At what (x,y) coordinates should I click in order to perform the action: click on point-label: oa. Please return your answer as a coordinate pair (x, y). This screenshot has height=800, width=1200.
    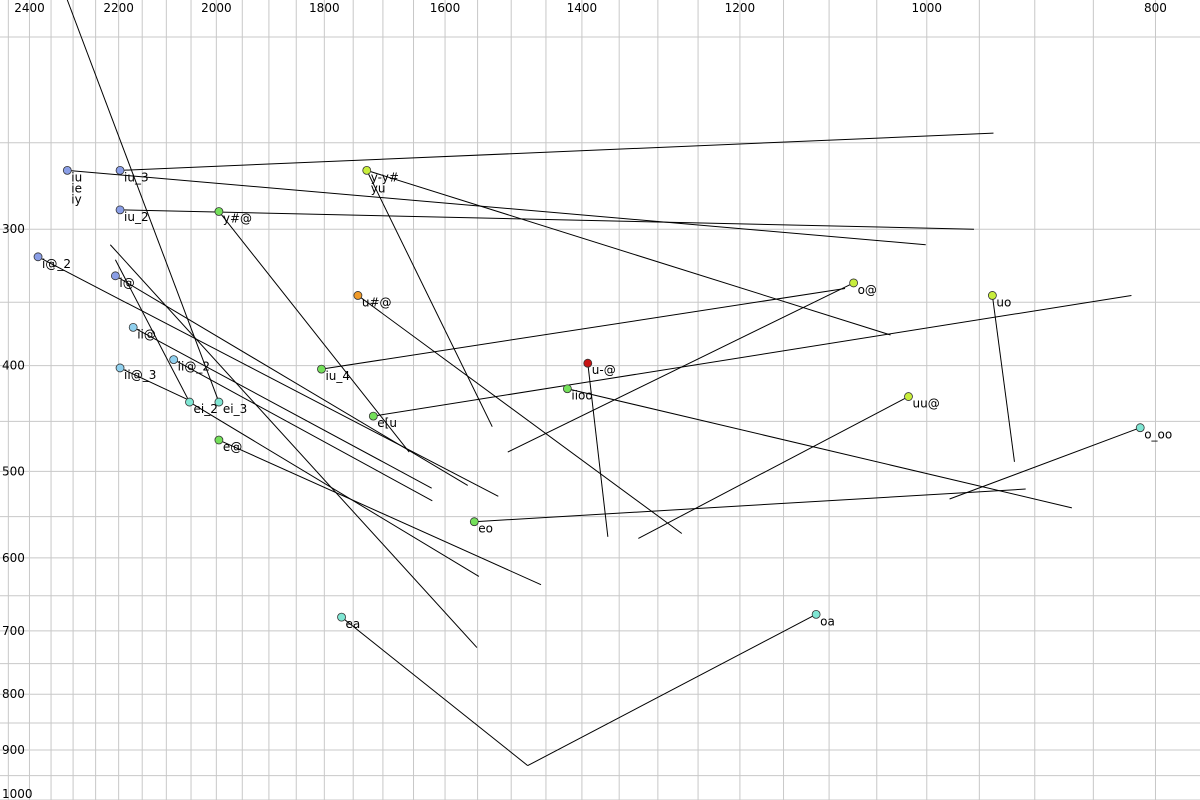
    Looking at the image, I should click on (827, 621).